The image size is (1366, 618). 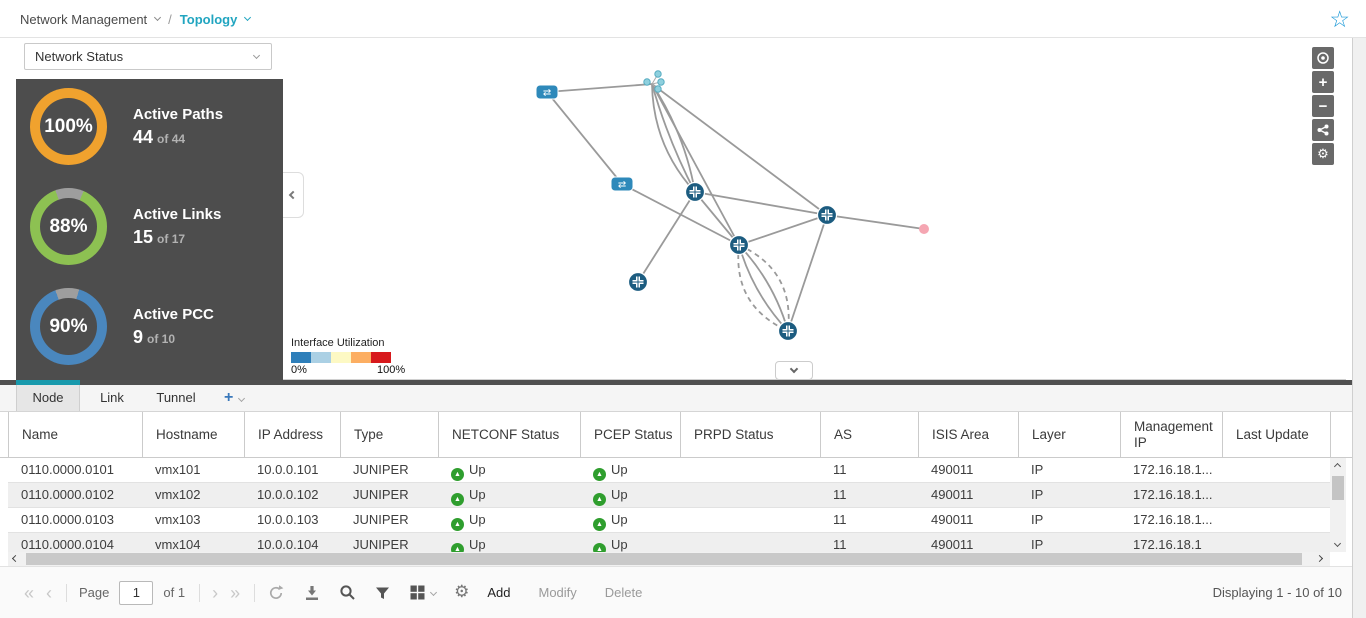 I want to click on breadcrumb-network-management: Network Management, so click(x=84, y=19).